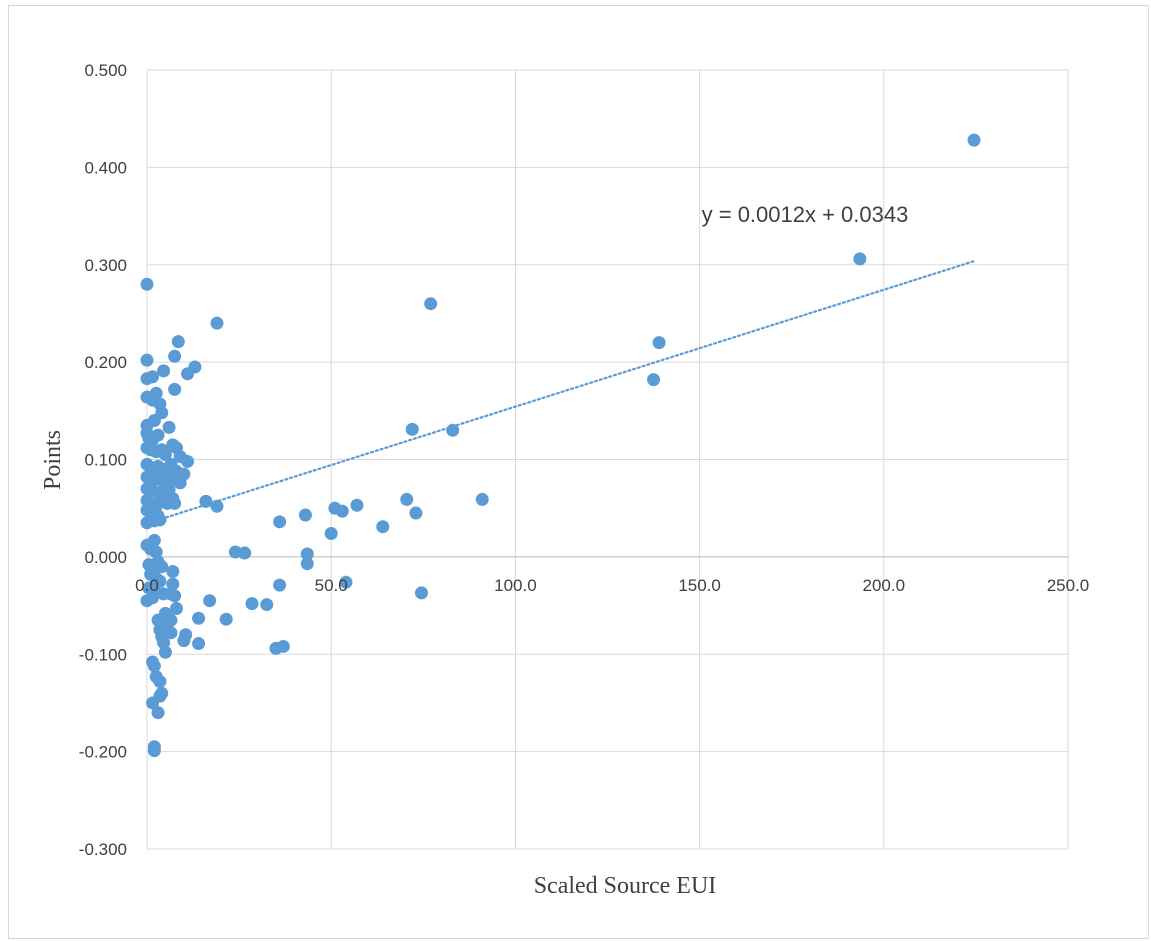 The width and height of the screenshot is (1151, 941). I want to click on y-tick-label: -0.200, so click(103, 752).